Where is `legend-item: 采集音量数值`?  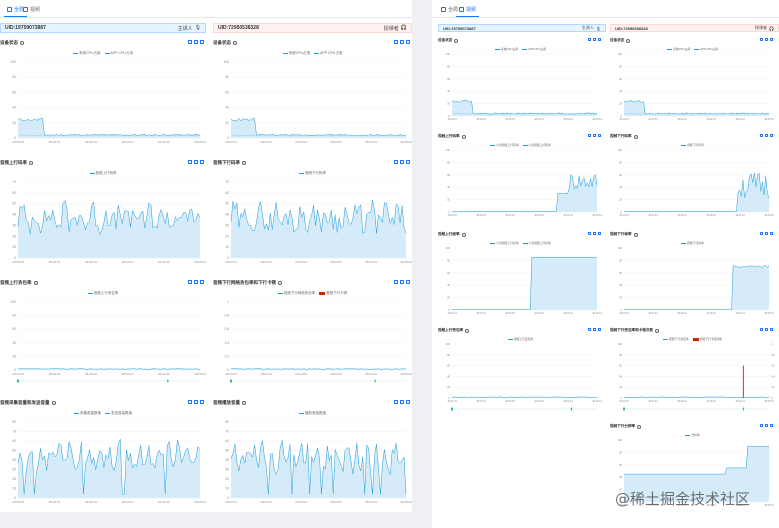
legend-item: 采集音量数值 is located at coordinates (87, 413).